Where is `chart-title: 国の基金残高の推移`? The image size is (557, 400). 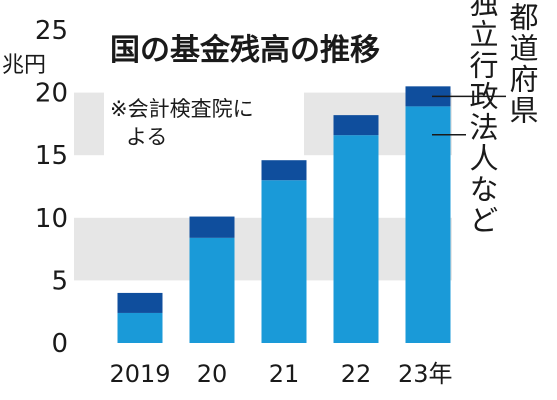
chart-title: 国の基金残高の推移 is located at coordinates (245, 50).